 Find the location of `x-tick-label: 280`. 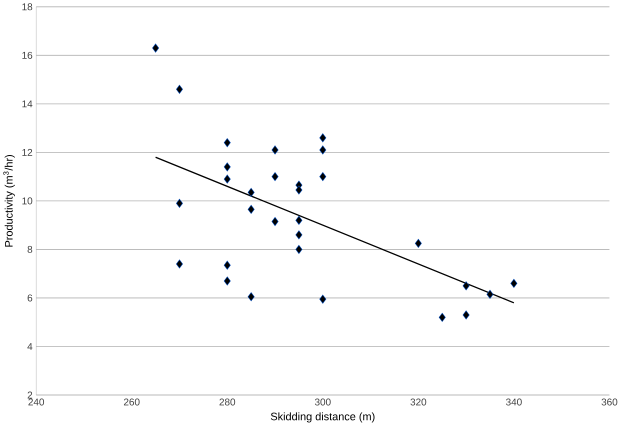

x-tick-label: 280 is located at coordinates (227, 402).